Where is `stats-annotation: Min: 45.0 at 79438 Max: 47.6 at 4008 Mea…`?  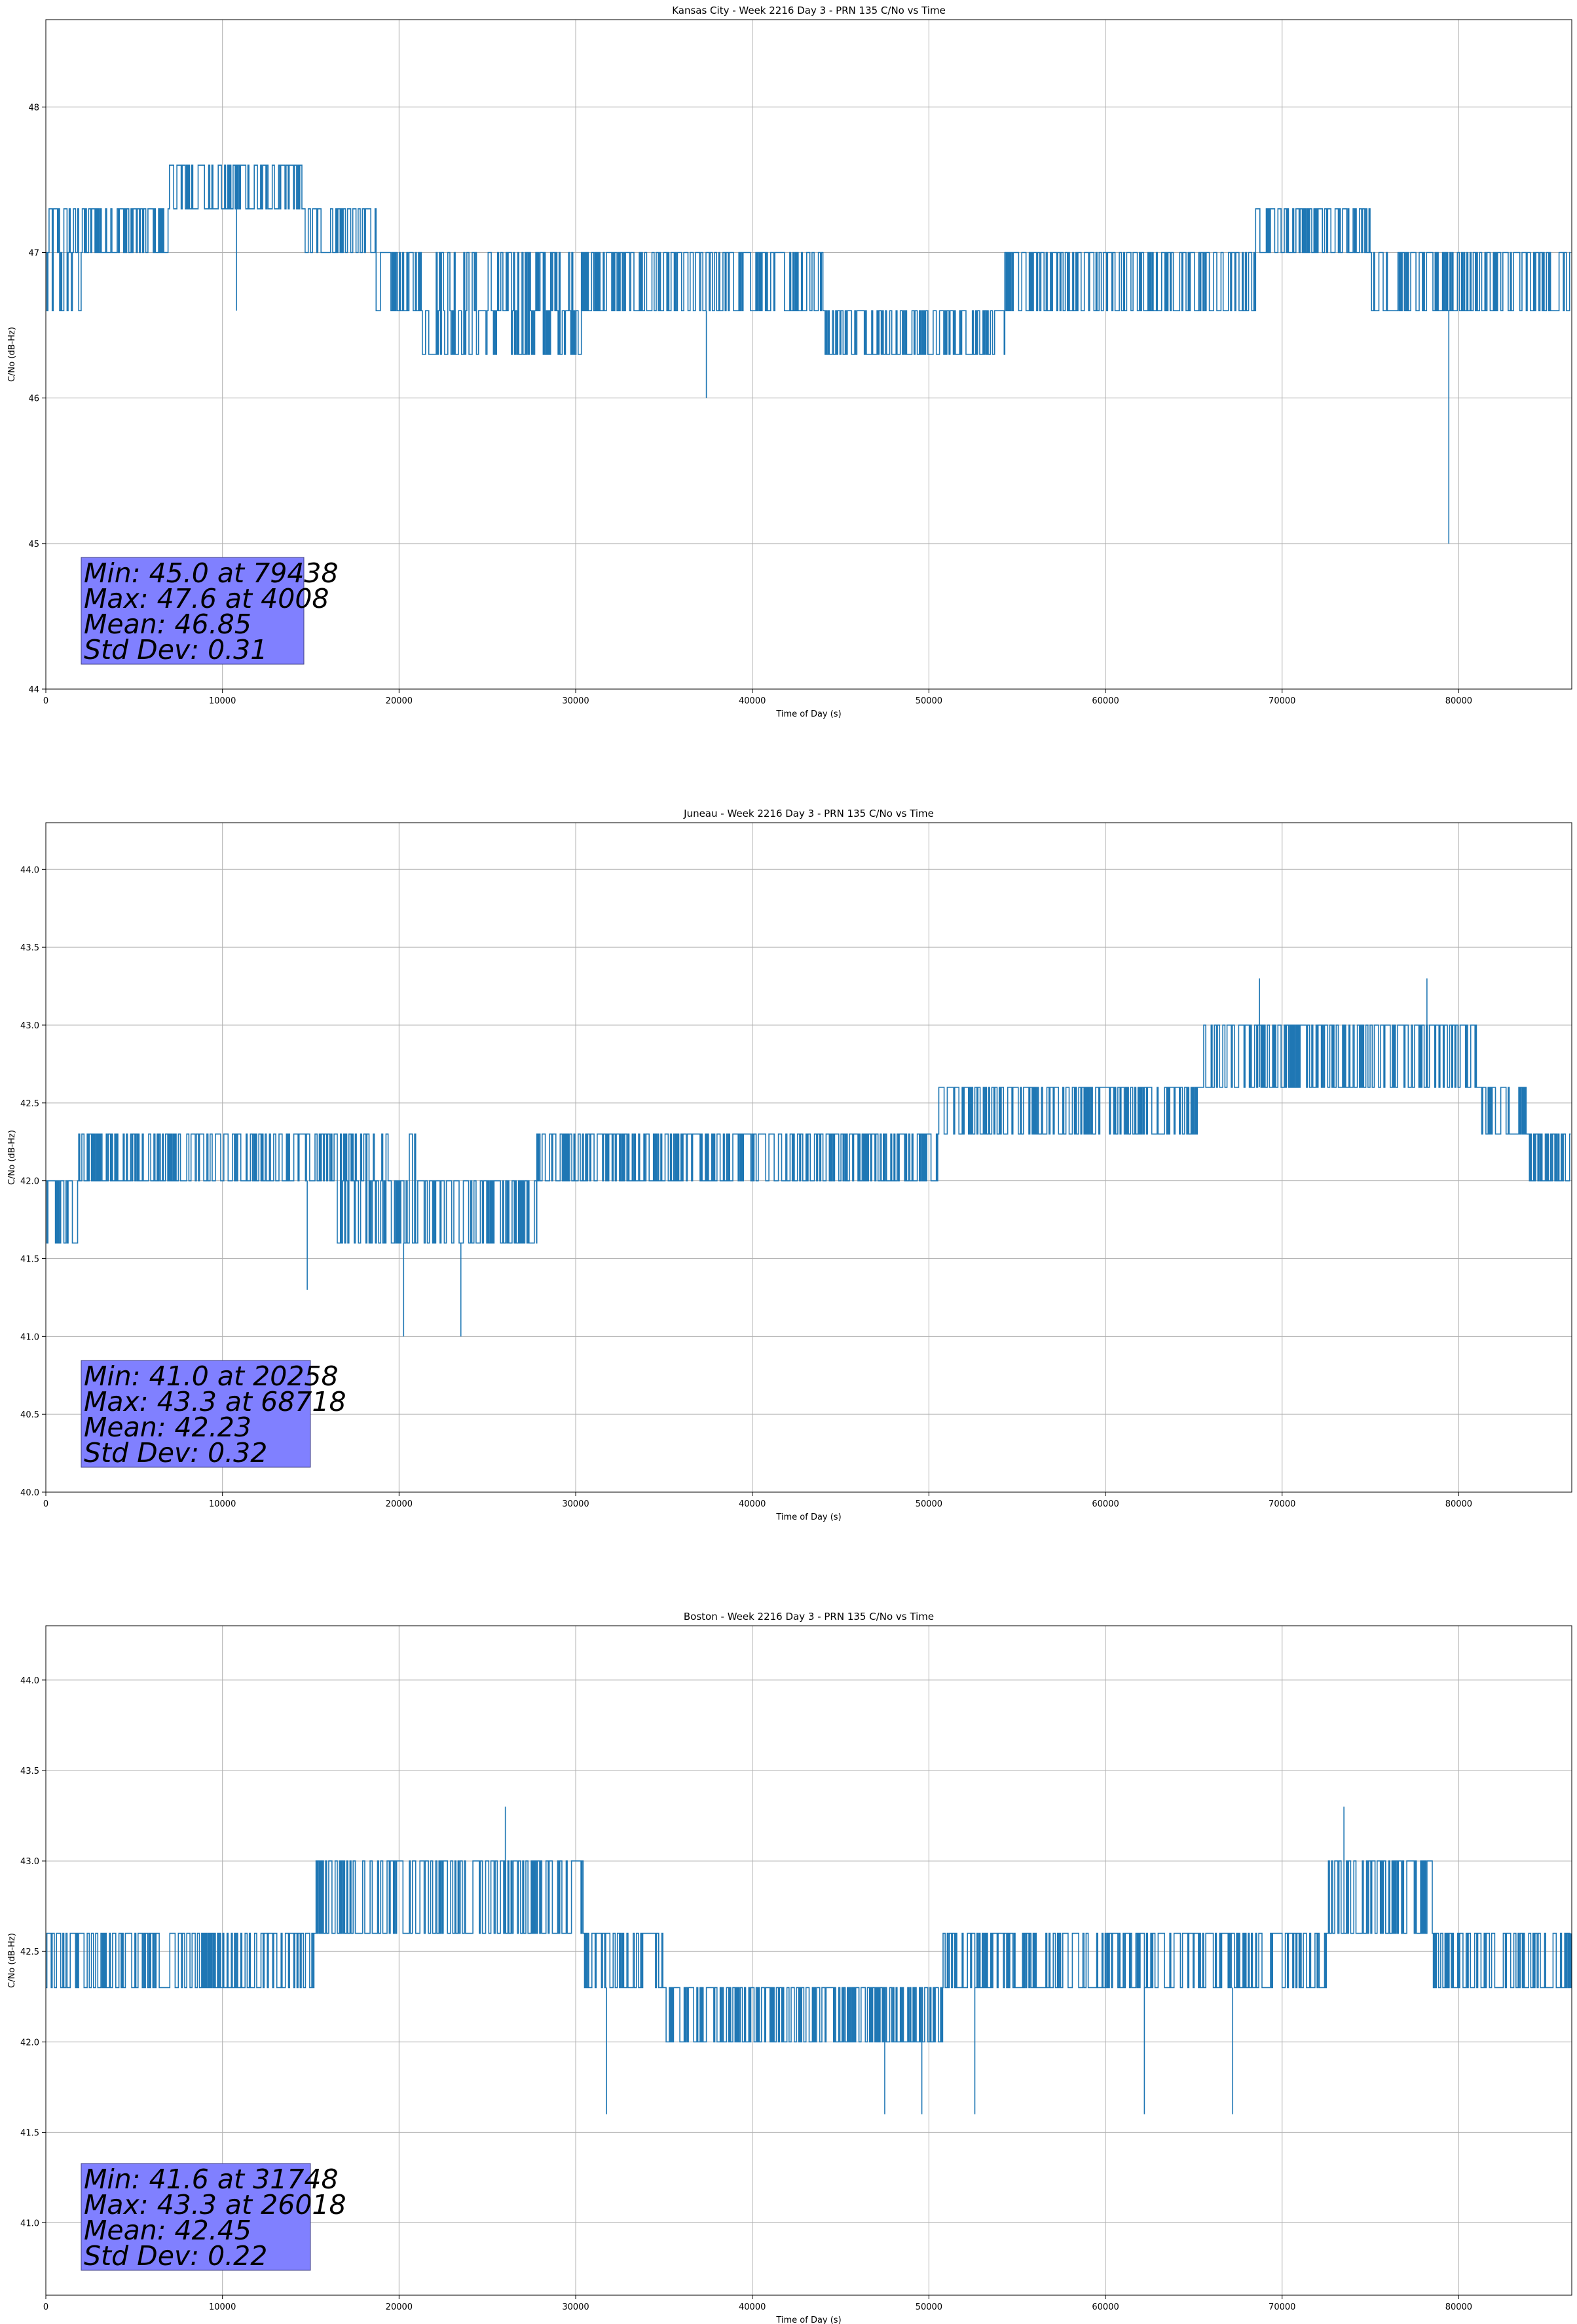 stats-annotation: Min: 45.0 at 79438 Max: 47.6 at 4008 Mea… is located at coordinates (210, 611).